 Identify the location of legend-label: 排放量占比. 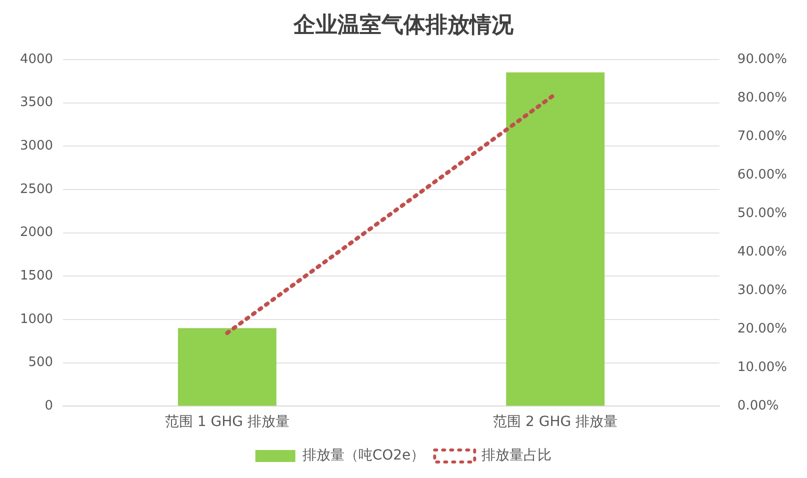
(517, 456).